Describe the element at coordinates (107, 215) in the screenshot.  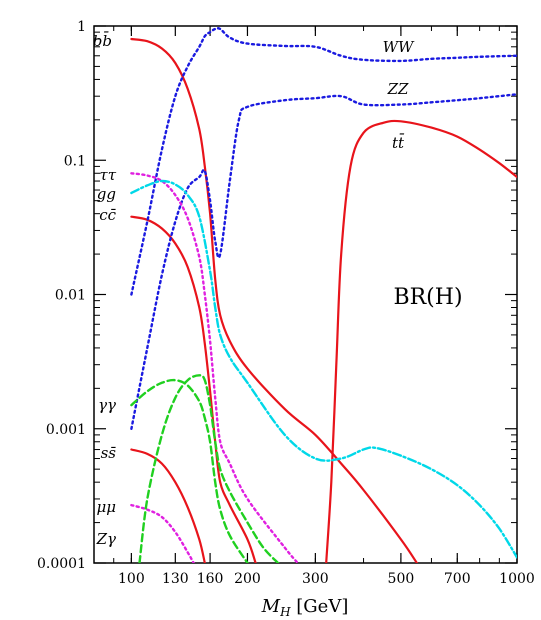
I see `series-label: cc̄` at that location.